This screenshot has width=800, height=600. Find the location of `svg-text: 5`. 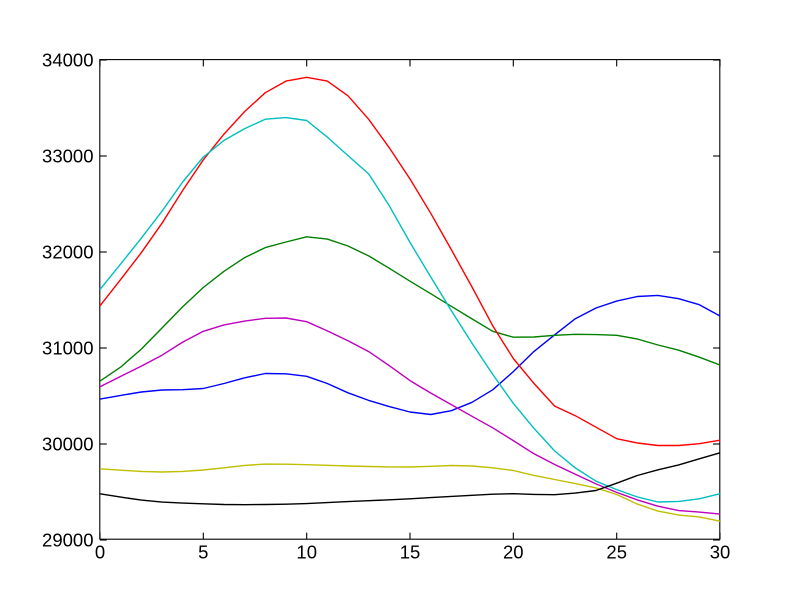

svg-text: 5 is located at coordinates (203, 552).